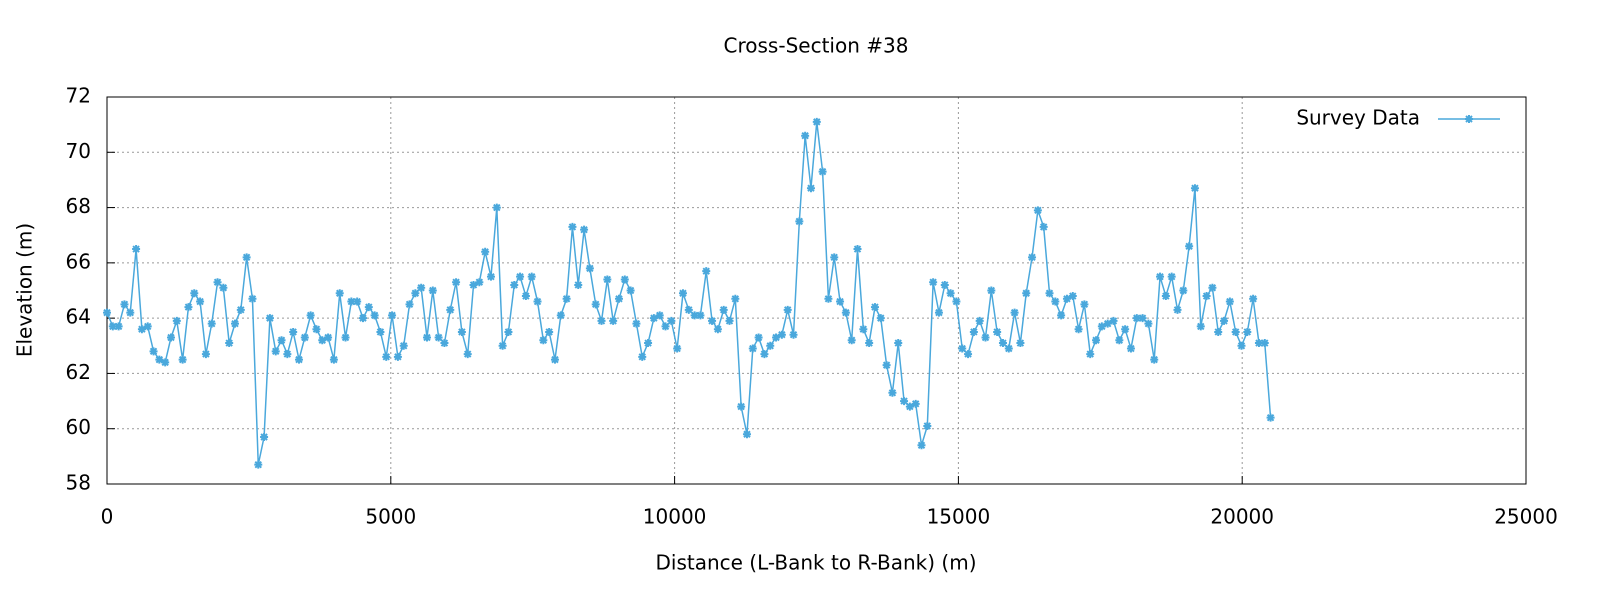 The width and height of the screenshot is (1600, 600). I want to click on x-tick-label: 25000, so click(1526, 517).